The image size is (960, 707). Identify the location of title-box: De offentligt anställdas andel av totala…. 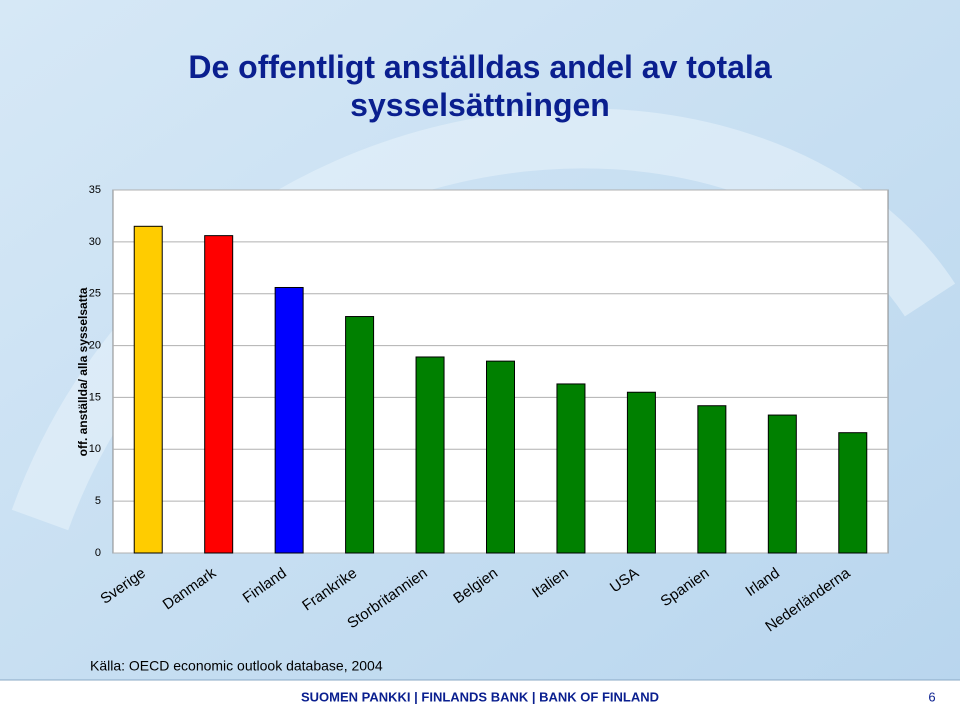
(480, 86).